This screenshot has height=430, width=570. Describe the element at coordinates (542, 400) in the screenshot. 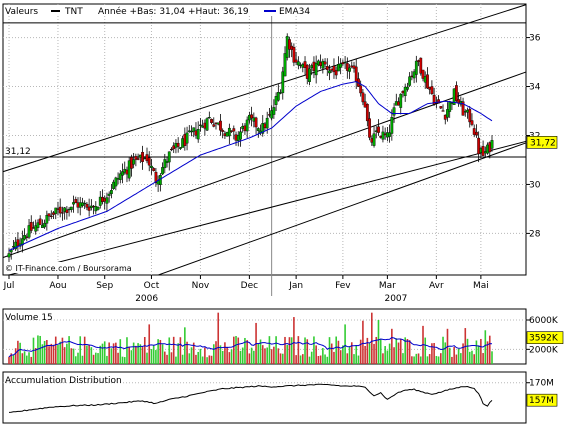

I see `ad-last-box` at that location.